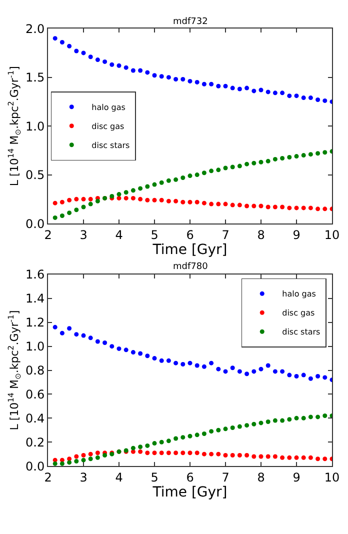 The image size is (348, 534). What do you see at coordinates (299, 294) in the screenshot?
I see `legend-label: halo gas` at bounding box center [299, 294].